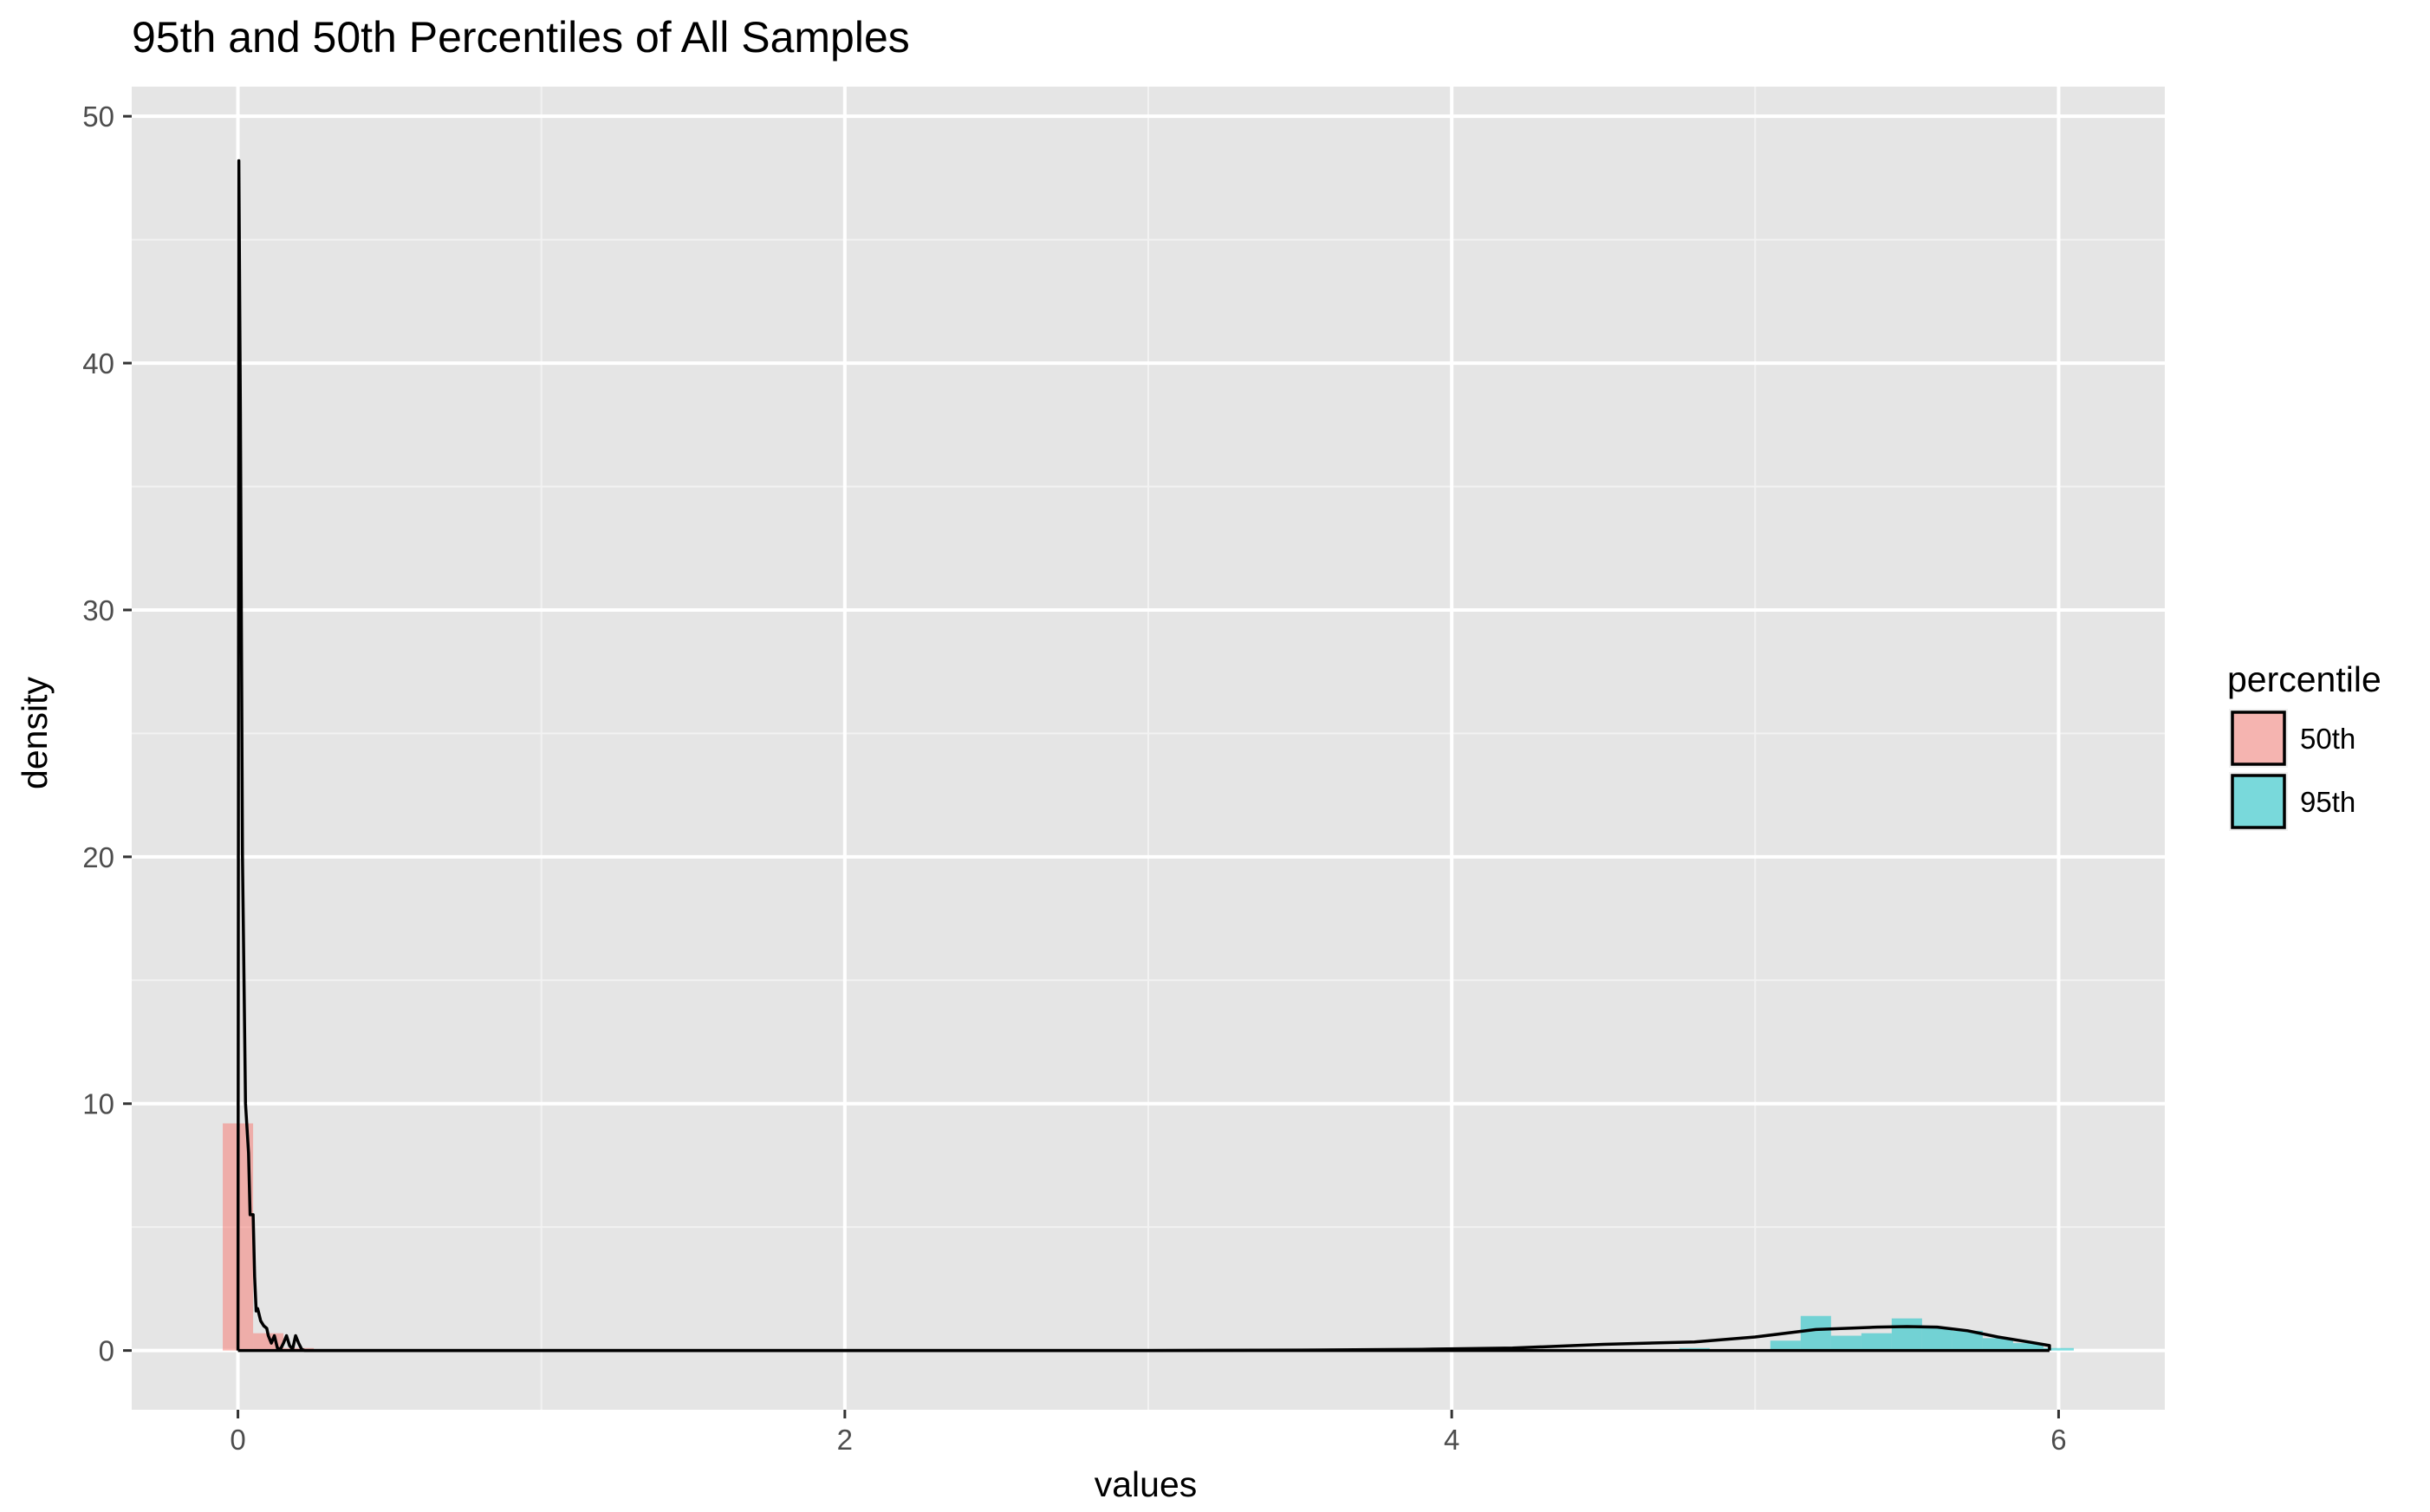 Image resolution: width=2430 pixels, height=1512 pixels. I want to click on legend-swatch-50th, so click(2258, 738).